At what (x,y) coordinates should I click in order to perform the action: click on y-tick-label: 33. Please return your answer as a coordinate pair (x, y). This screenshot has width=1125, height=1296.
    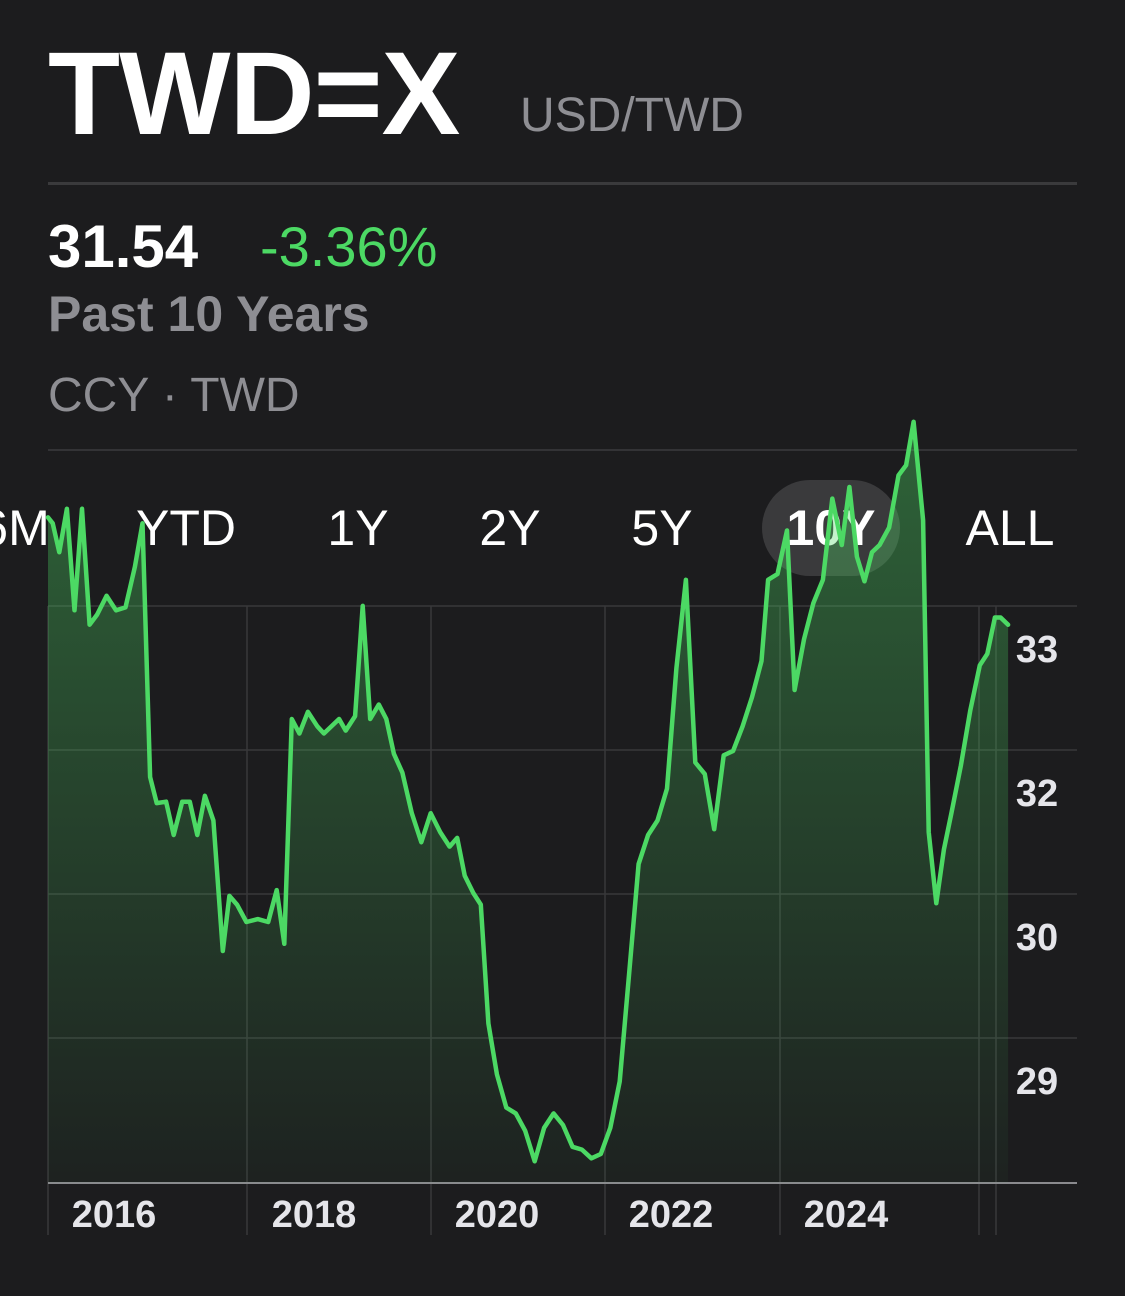
    Looking at the image, I should click on (1037, 650).